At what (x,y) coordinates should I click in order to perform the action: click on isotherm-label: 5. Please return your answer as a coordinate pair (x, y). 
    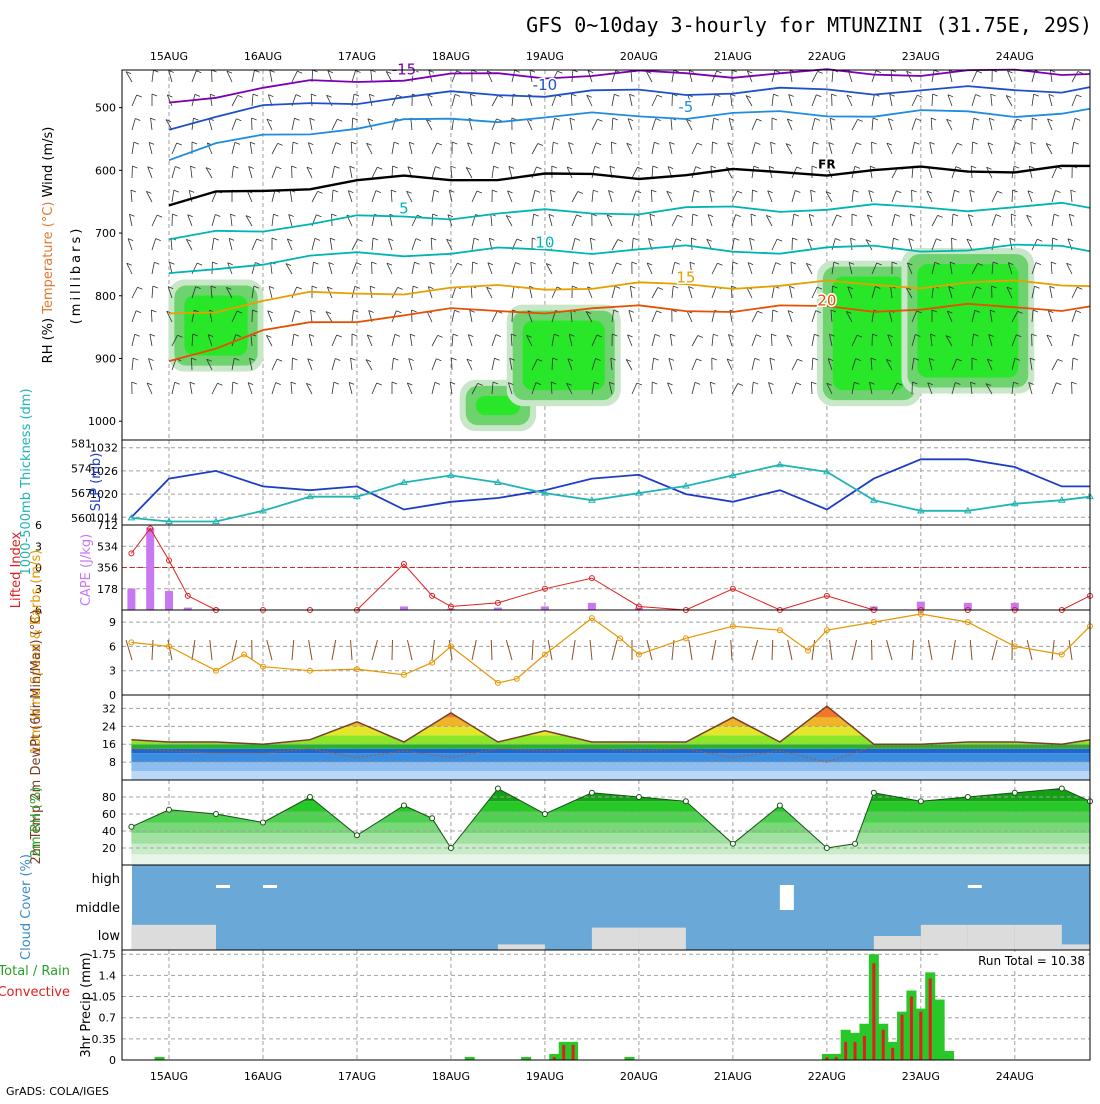
    Looking at the image, I should click on (404, 209).